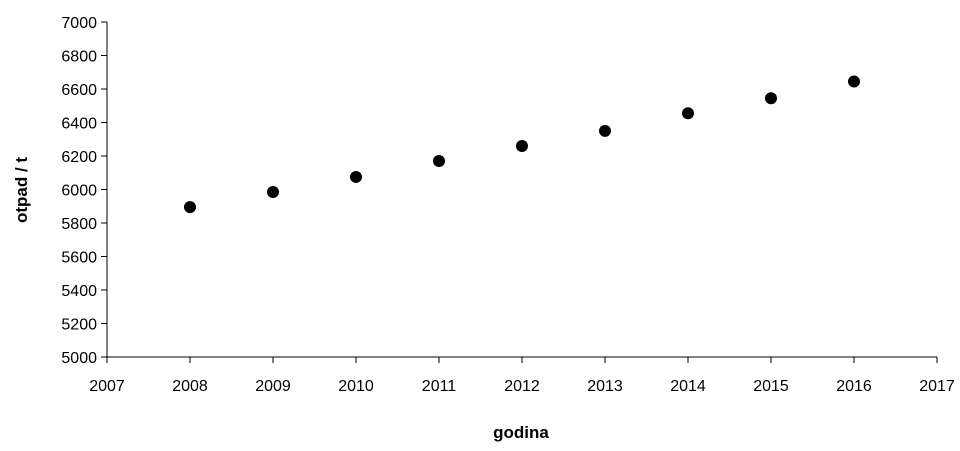 This screenshot has width=960, height=451. What do you see at coordinates (107, 386) in the screenshot?
I see `x-tick-label: 2007` at bounding box center [107, 386].